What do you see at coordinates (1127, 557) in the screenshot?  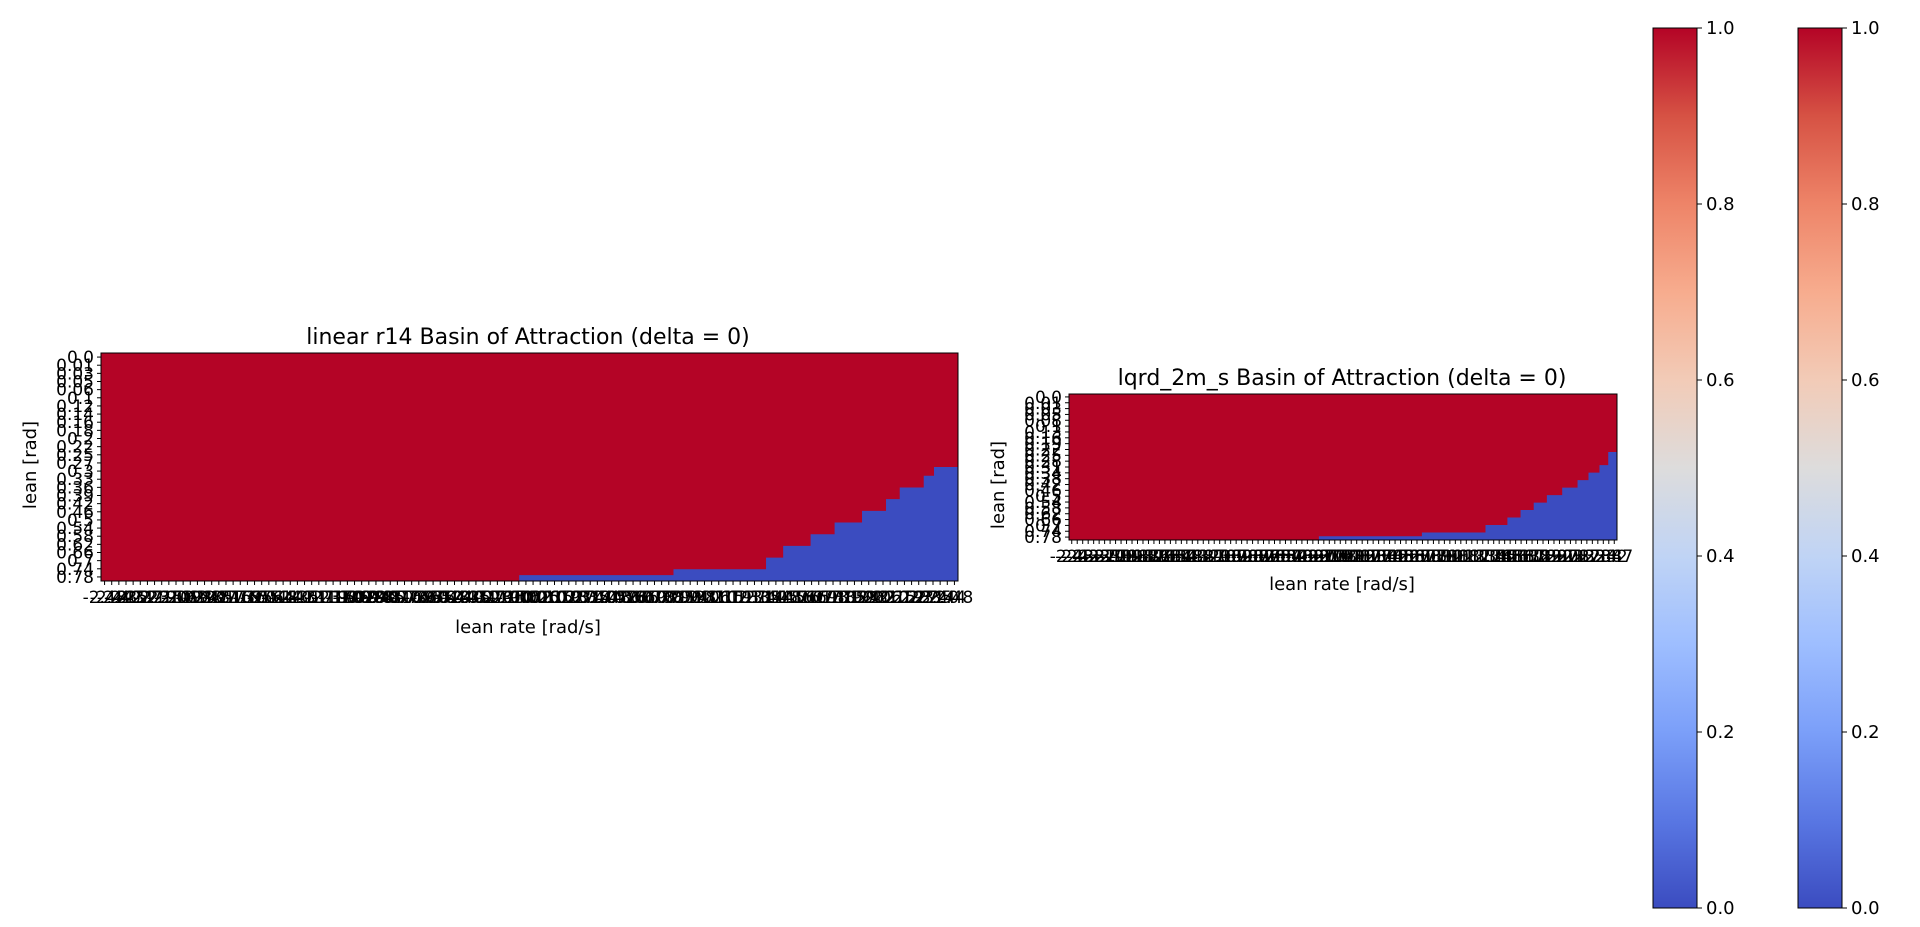 I see `x-tick-label: -1.98` at bounding box center [1127, 557].